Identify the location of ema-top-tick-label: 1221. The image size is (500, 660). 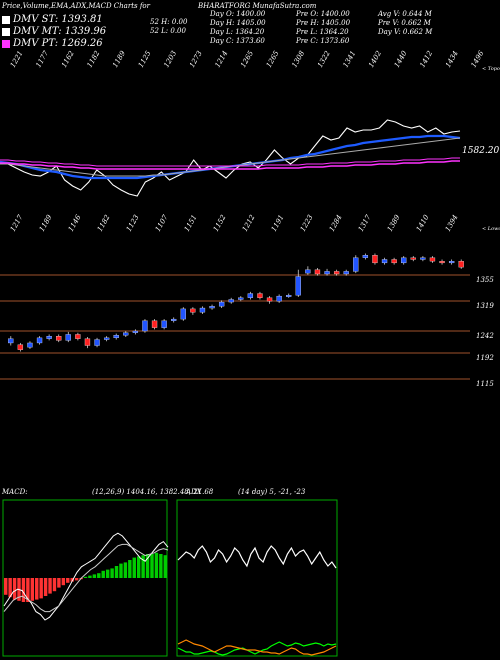
(17, 59).